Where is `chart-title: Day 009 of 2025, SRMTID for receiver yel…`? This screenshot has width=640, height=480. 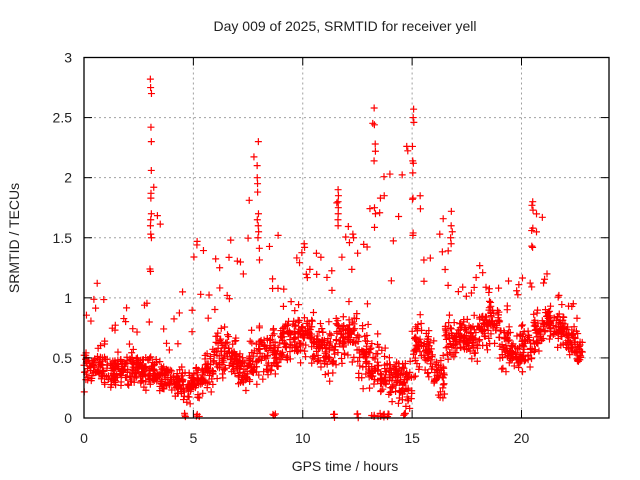
chart-title: Day 009 of 2025, SRMTID for receiver yel… is located at coordinates (345, 26).